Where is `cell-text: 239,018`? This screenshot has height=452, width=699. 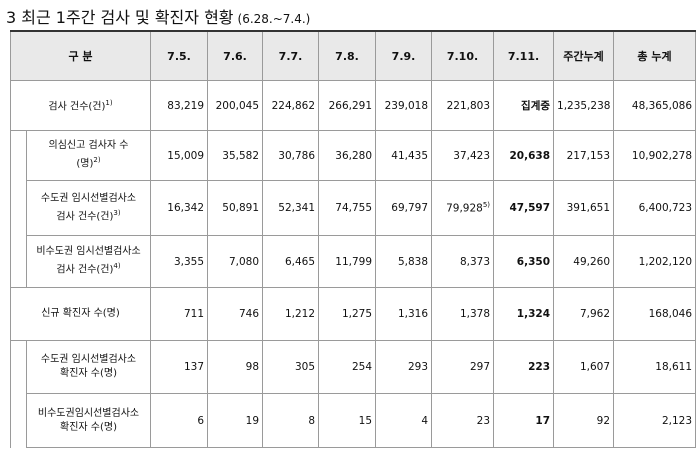
cell-text: 239,018 is located at coordinates (406, 105).